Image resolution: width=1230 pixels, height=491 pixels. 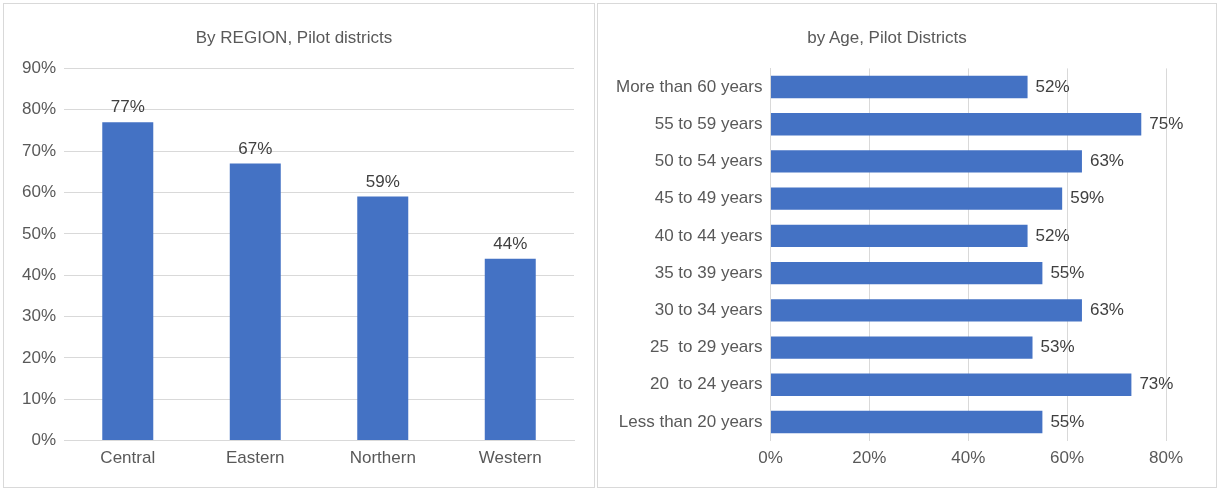 I want to click on y-tick-label: 80%, so click(x=39, y=109).